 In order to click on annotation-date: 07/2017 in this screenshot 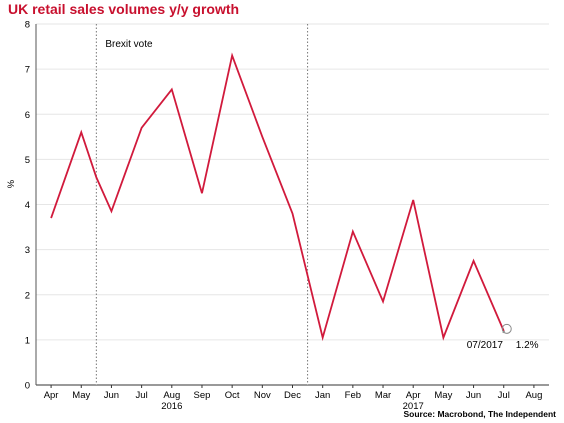, I will do `click(485, 345)`.